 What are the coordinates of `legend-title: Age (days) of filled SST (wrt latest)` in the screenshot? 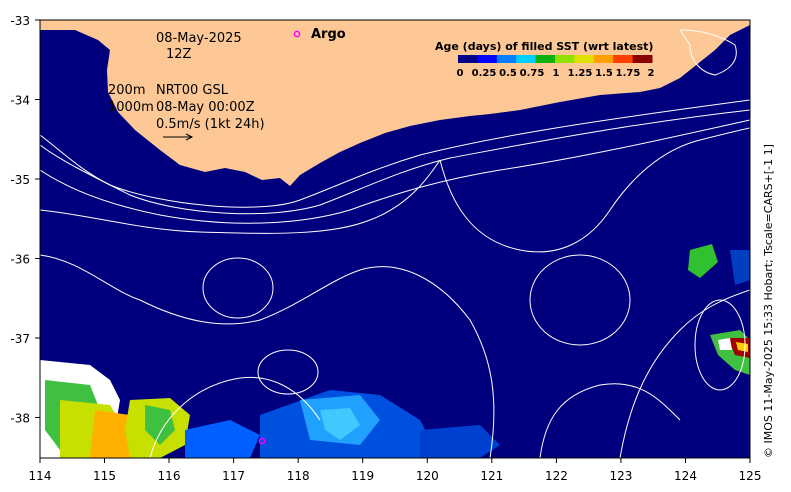 It's located at (544, 46).